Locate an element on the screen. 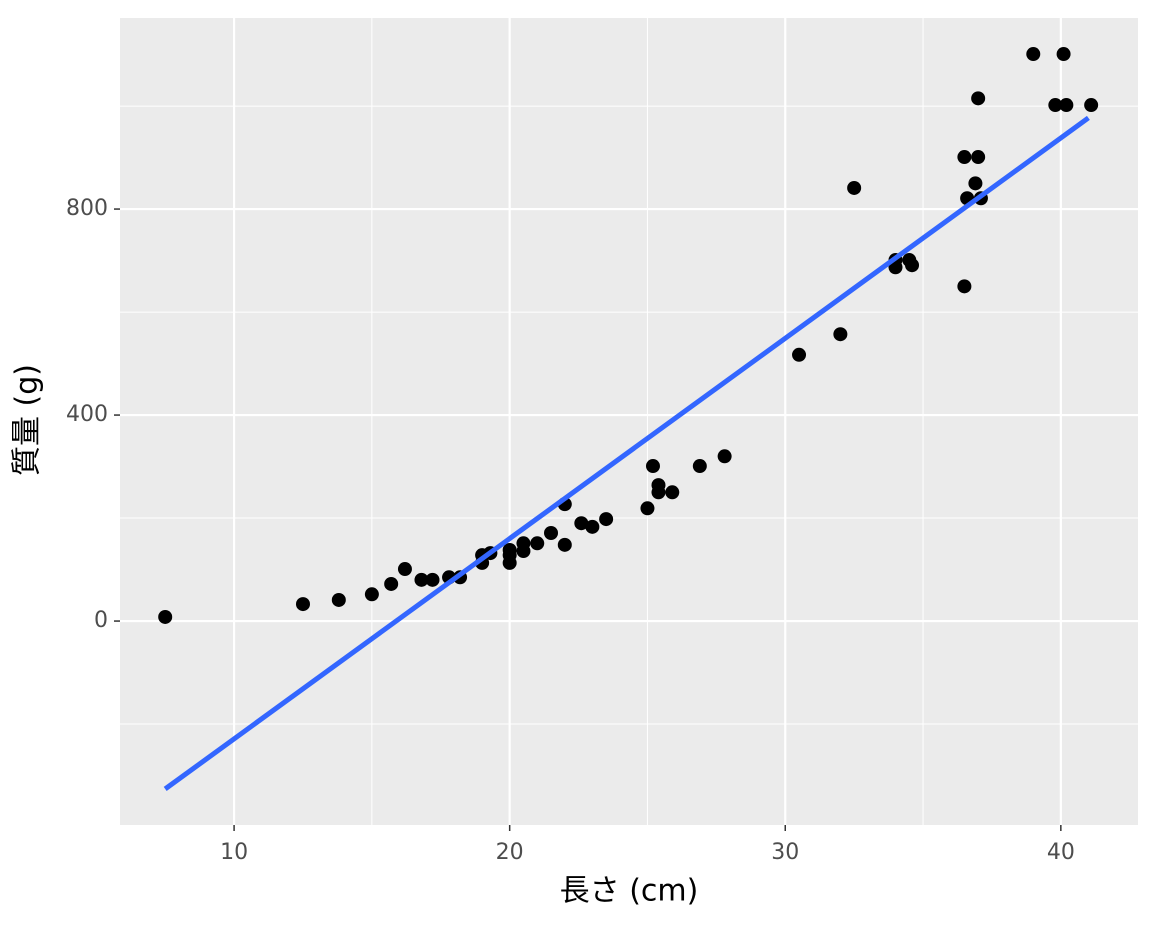 Image resolution: width=1152 pixels, height=928 pixels. y-tick-label: 400 is located at coordinates (87, 414).